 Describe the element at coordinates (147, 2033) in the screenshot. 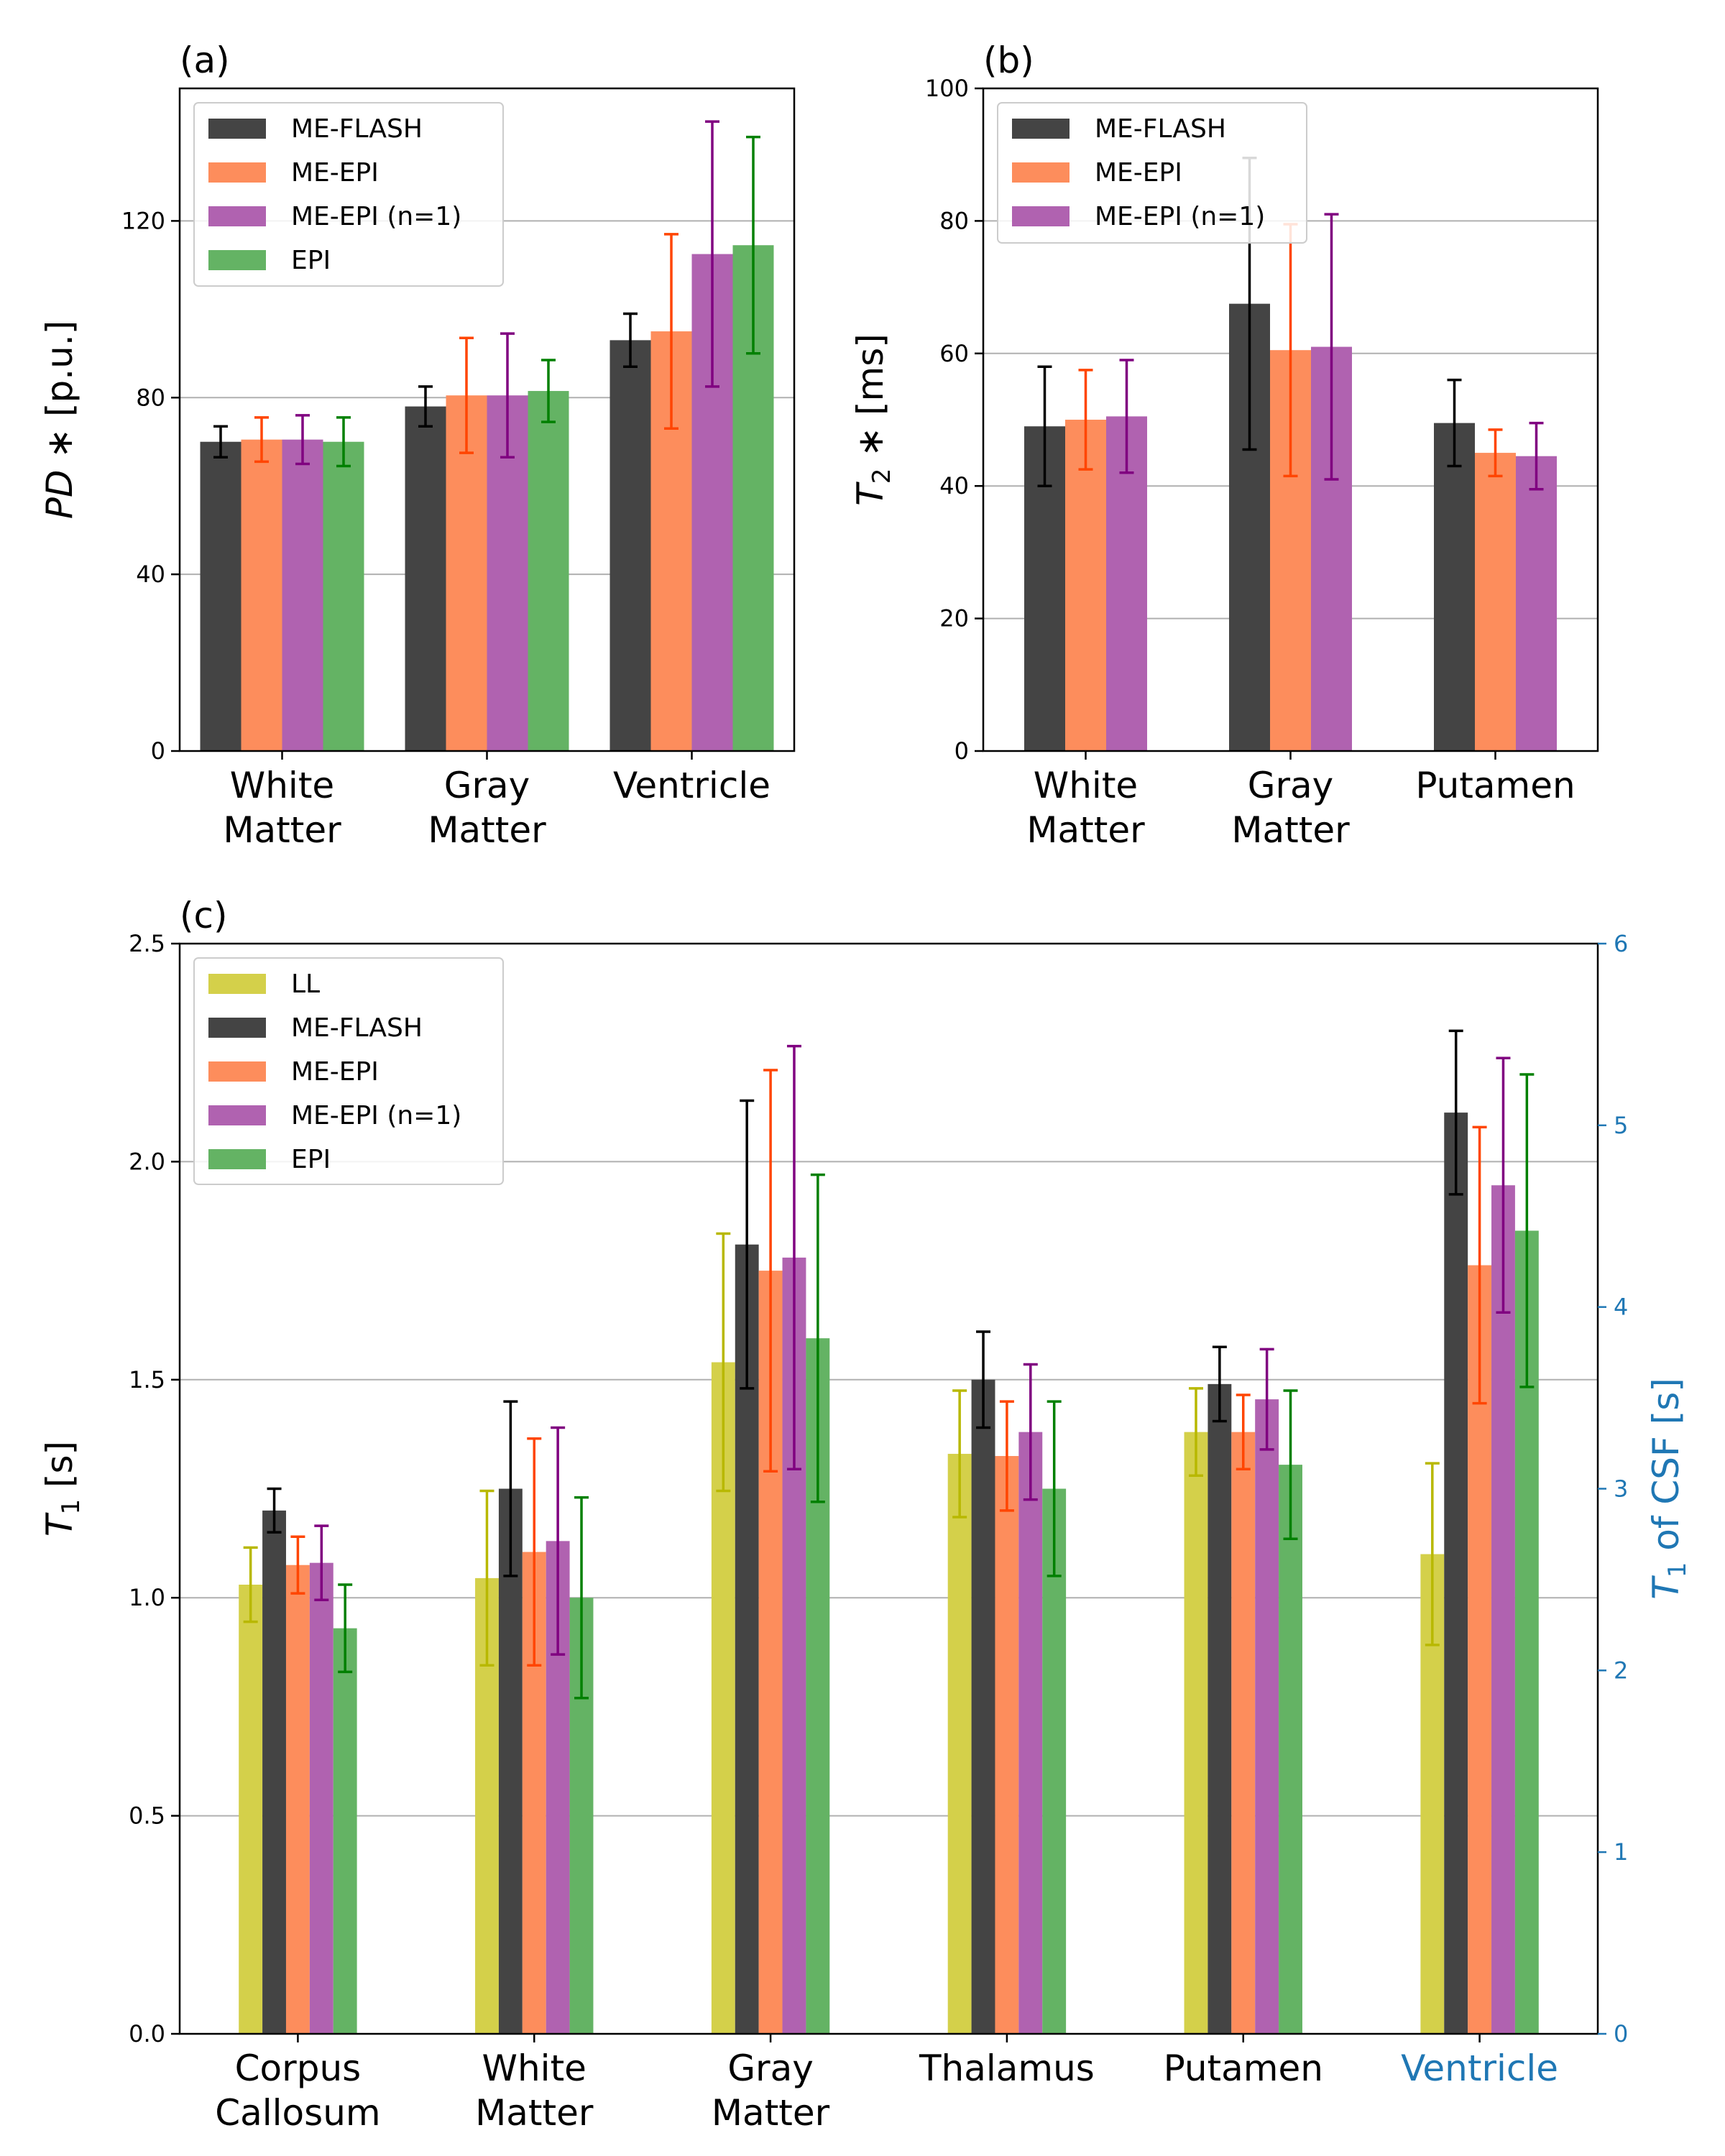

I see `y-tick-label: 0.0` at that location.